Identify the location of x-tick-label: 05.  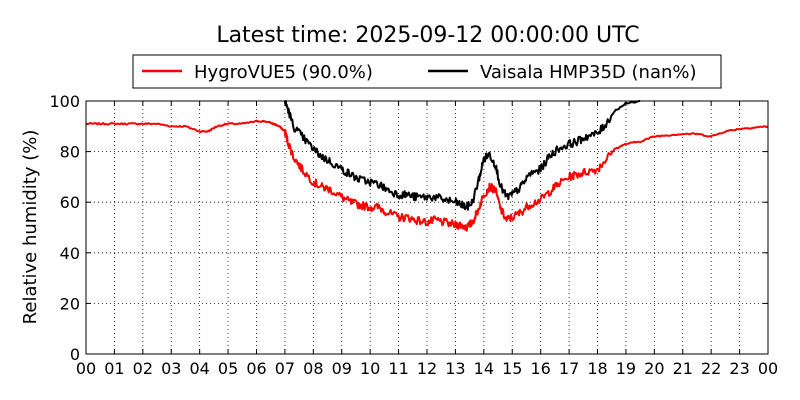
(228, 368).